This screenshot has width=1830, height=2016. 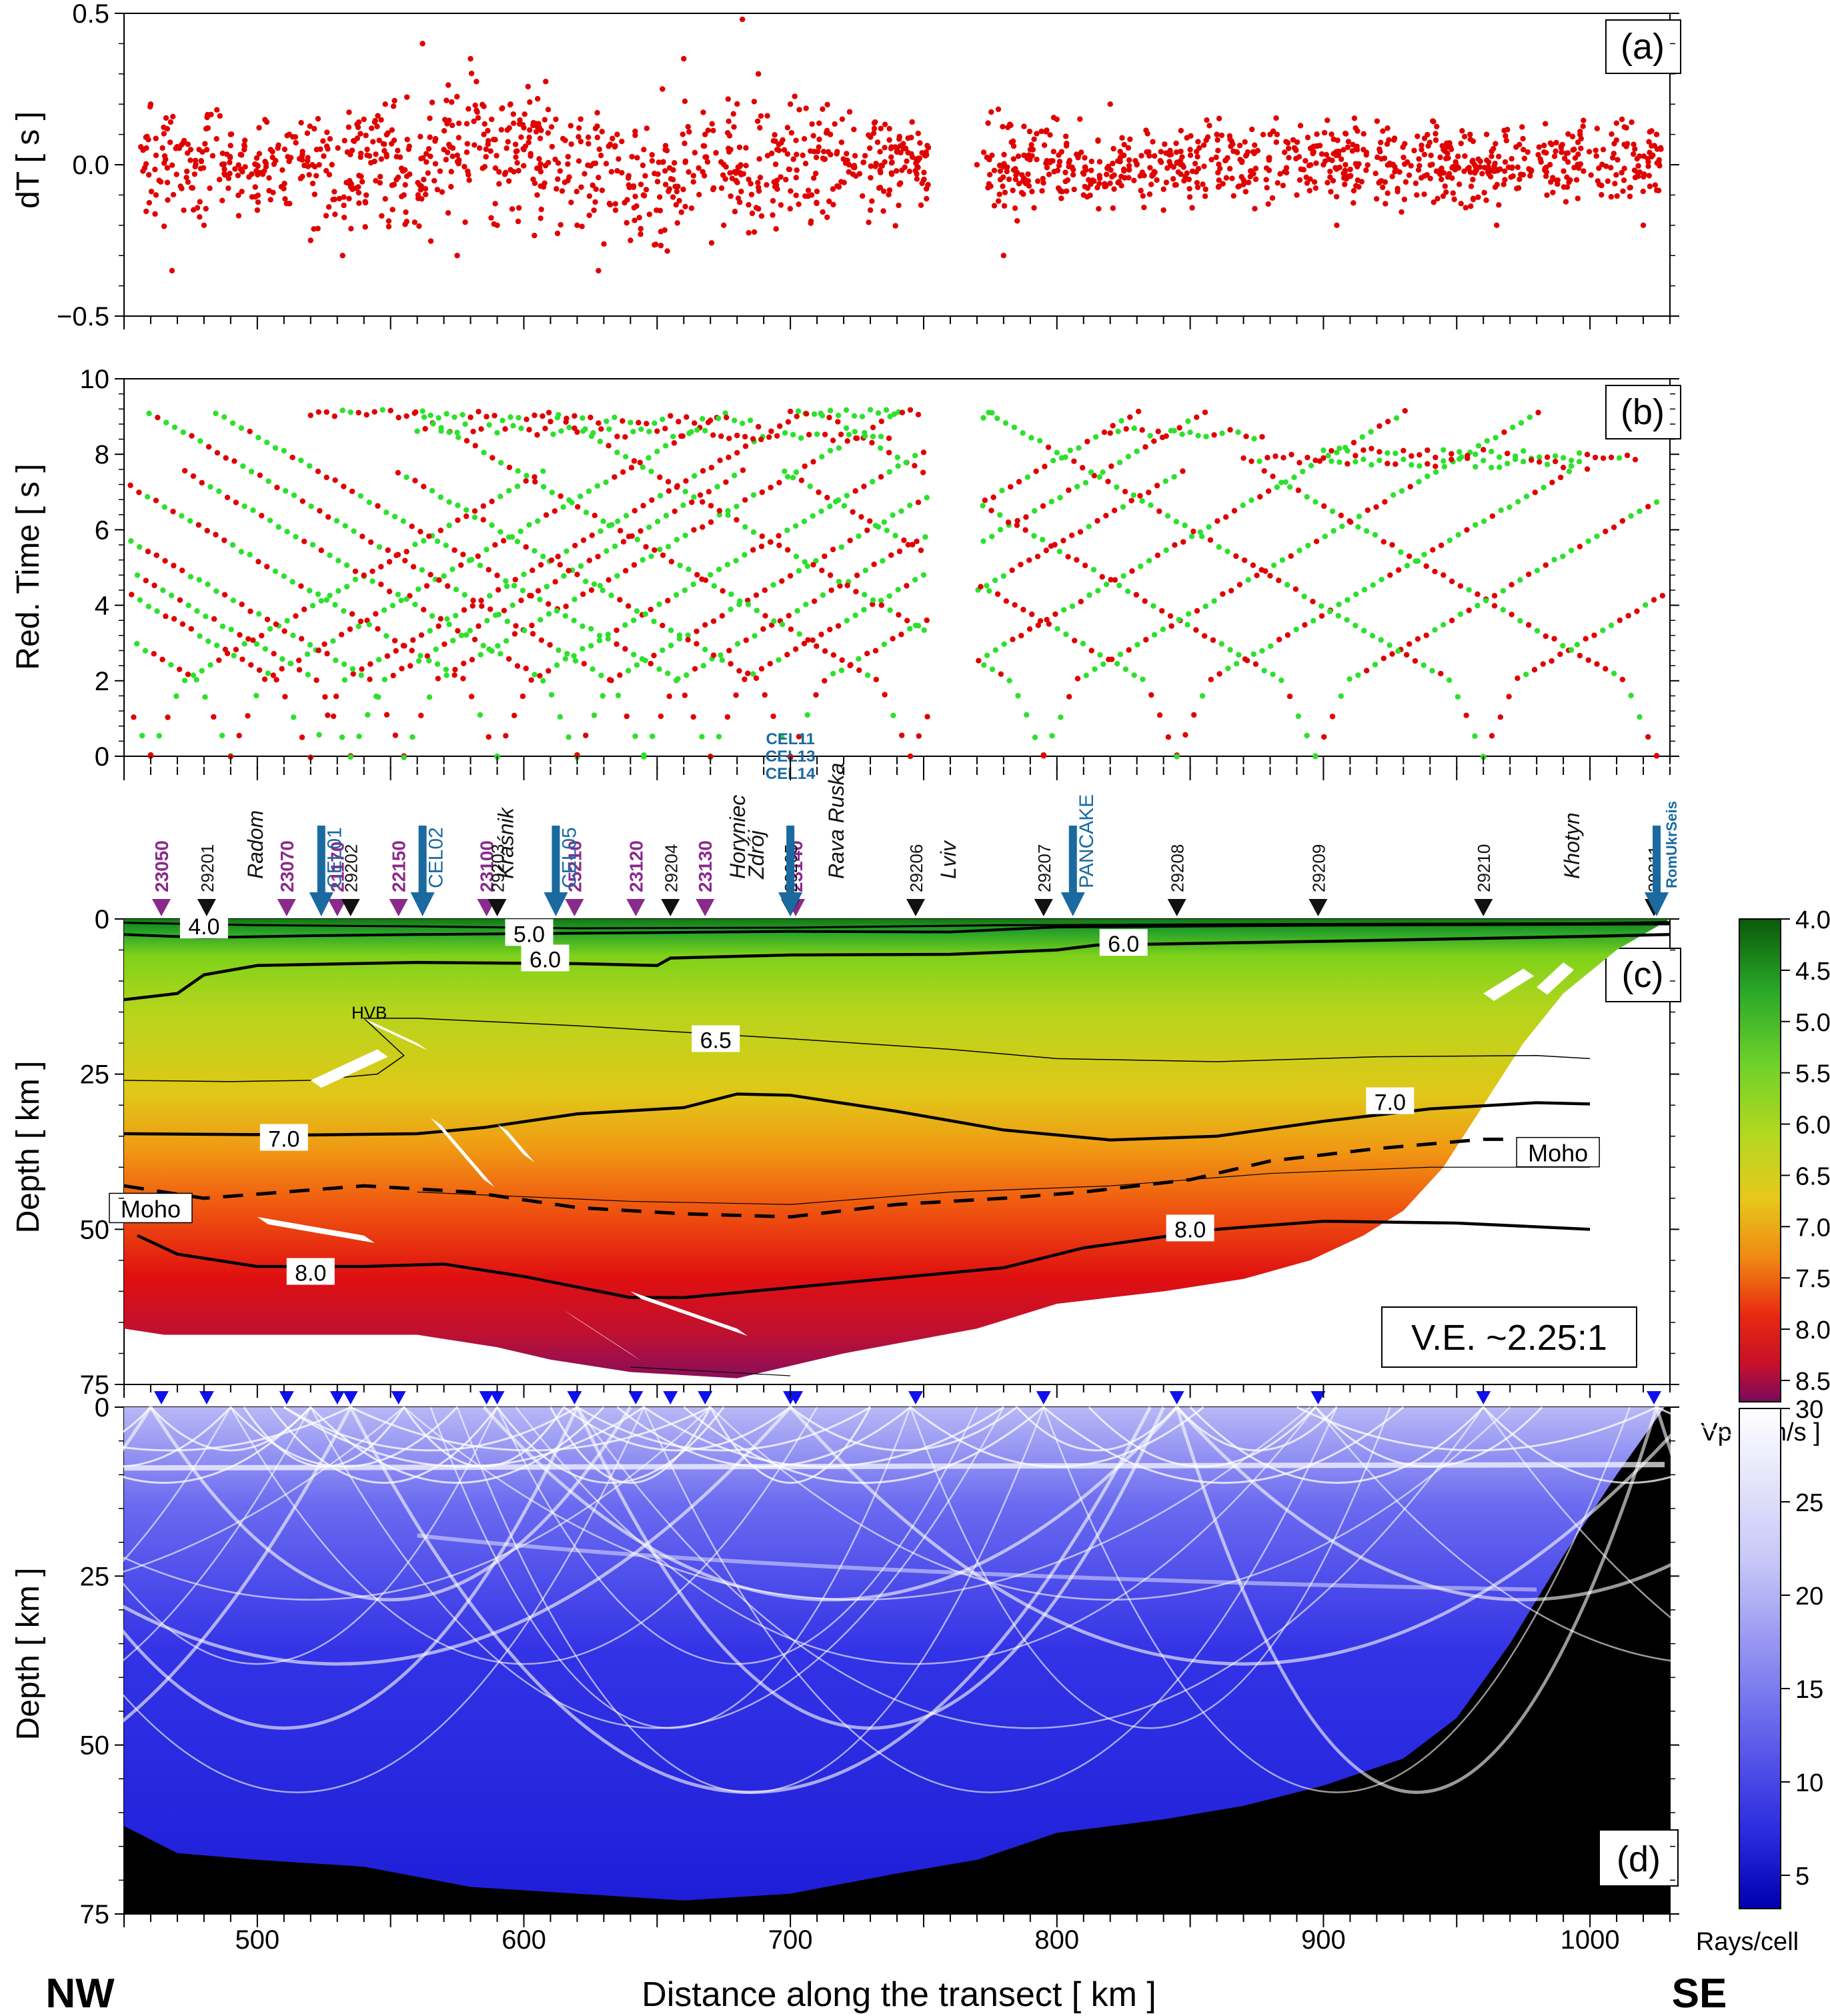 I want to click on vp-colorbar-tick-label: 4.0, so click(x=1812, y=920).